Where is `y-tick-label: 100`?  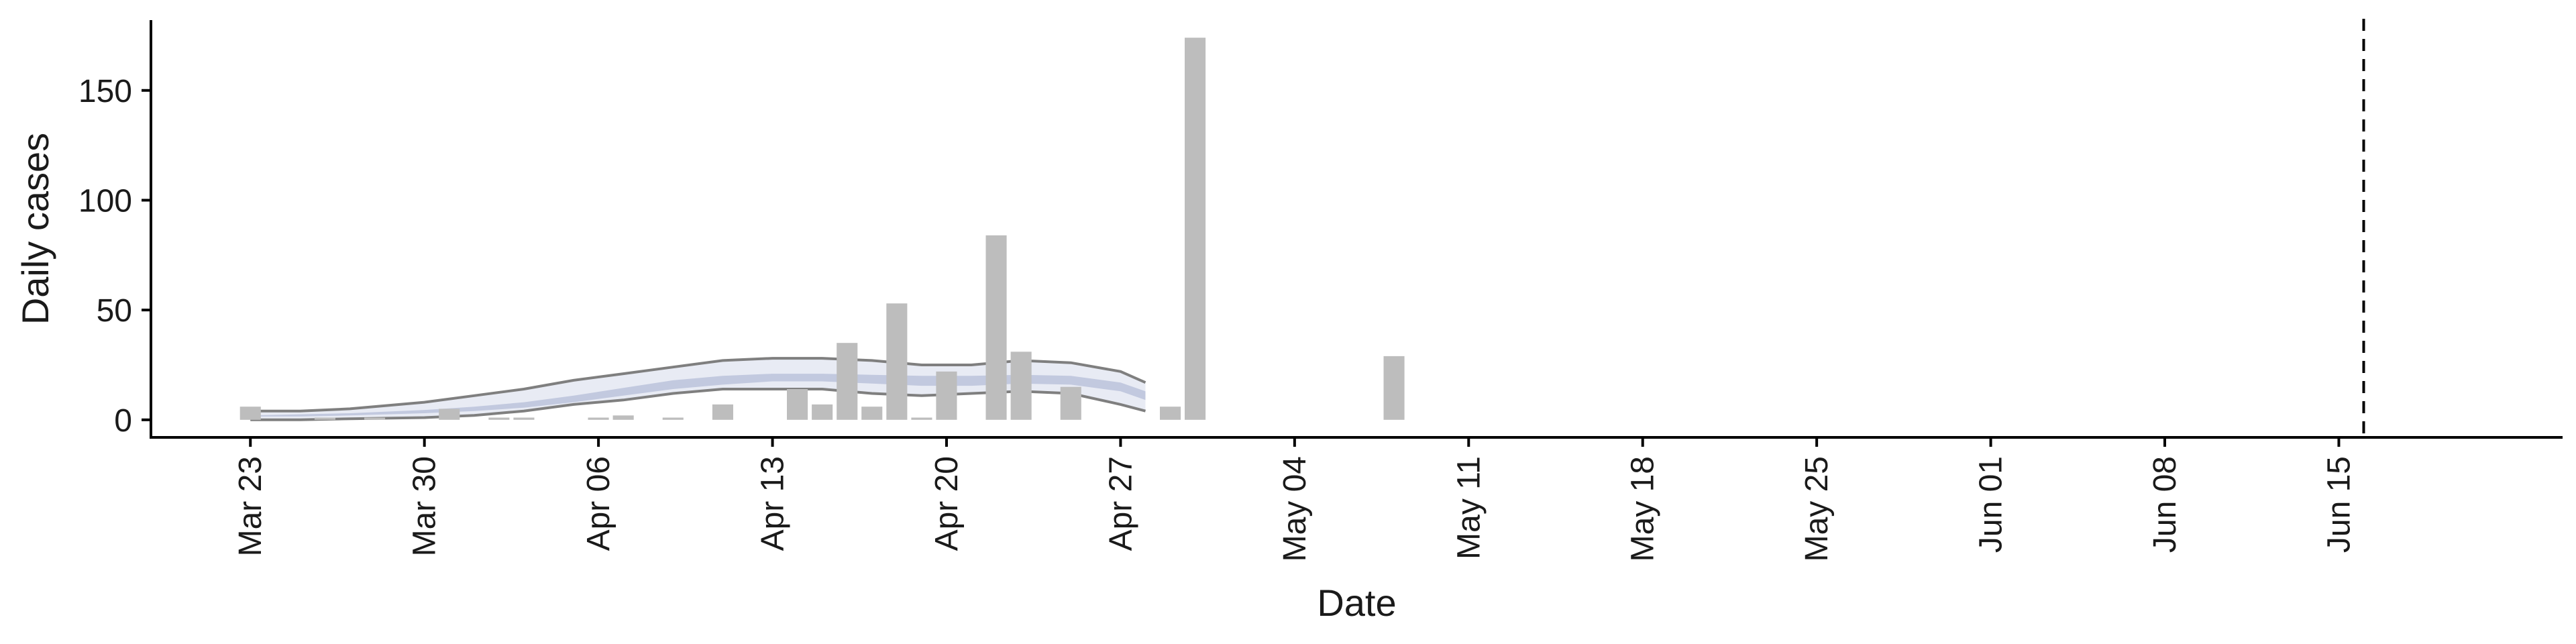 y-tick-label: 100 is located at coordinates (105, 201).